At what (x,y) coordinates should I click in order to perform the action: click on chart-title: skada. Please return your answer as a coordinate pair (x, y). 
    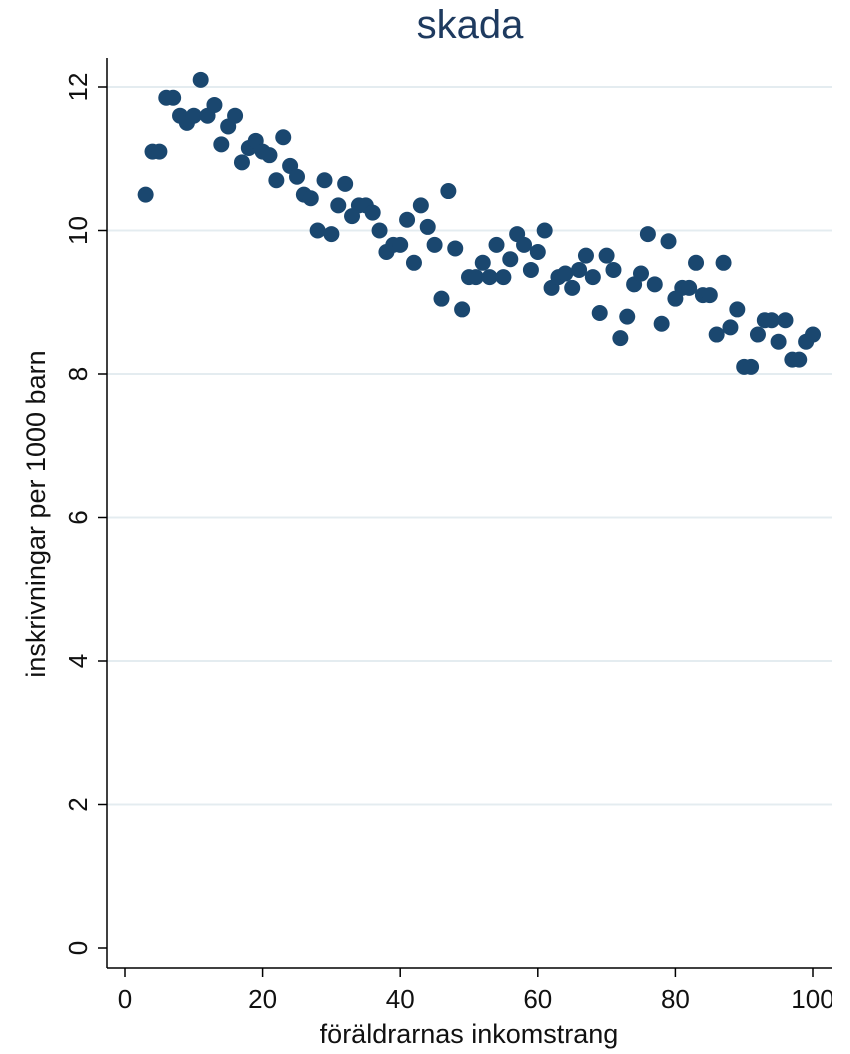
    Looking at the image, I should click on (470, 25).